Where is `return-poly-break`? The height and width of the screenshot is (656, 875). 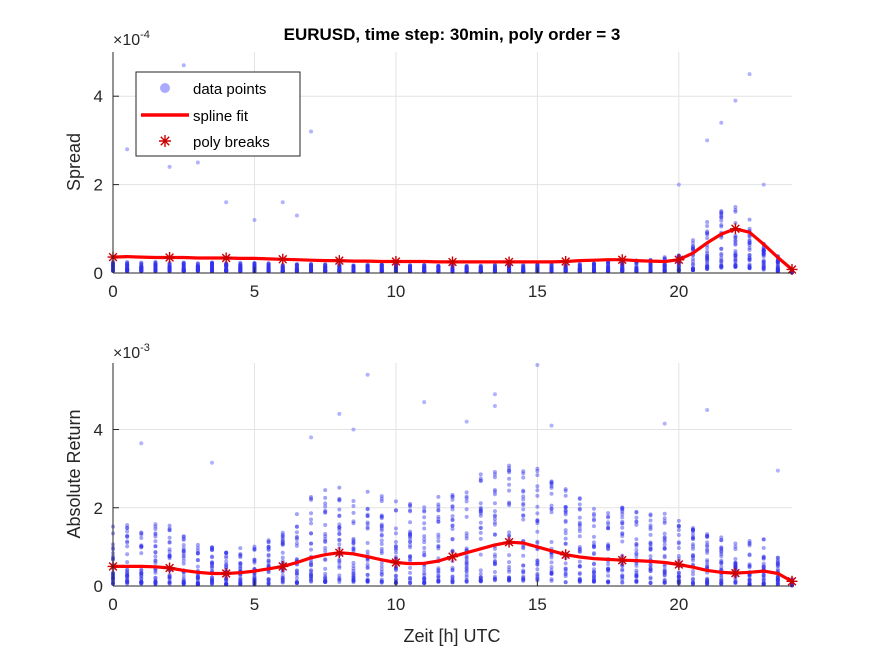 return-poly-break is located at coordinates (283, 566).